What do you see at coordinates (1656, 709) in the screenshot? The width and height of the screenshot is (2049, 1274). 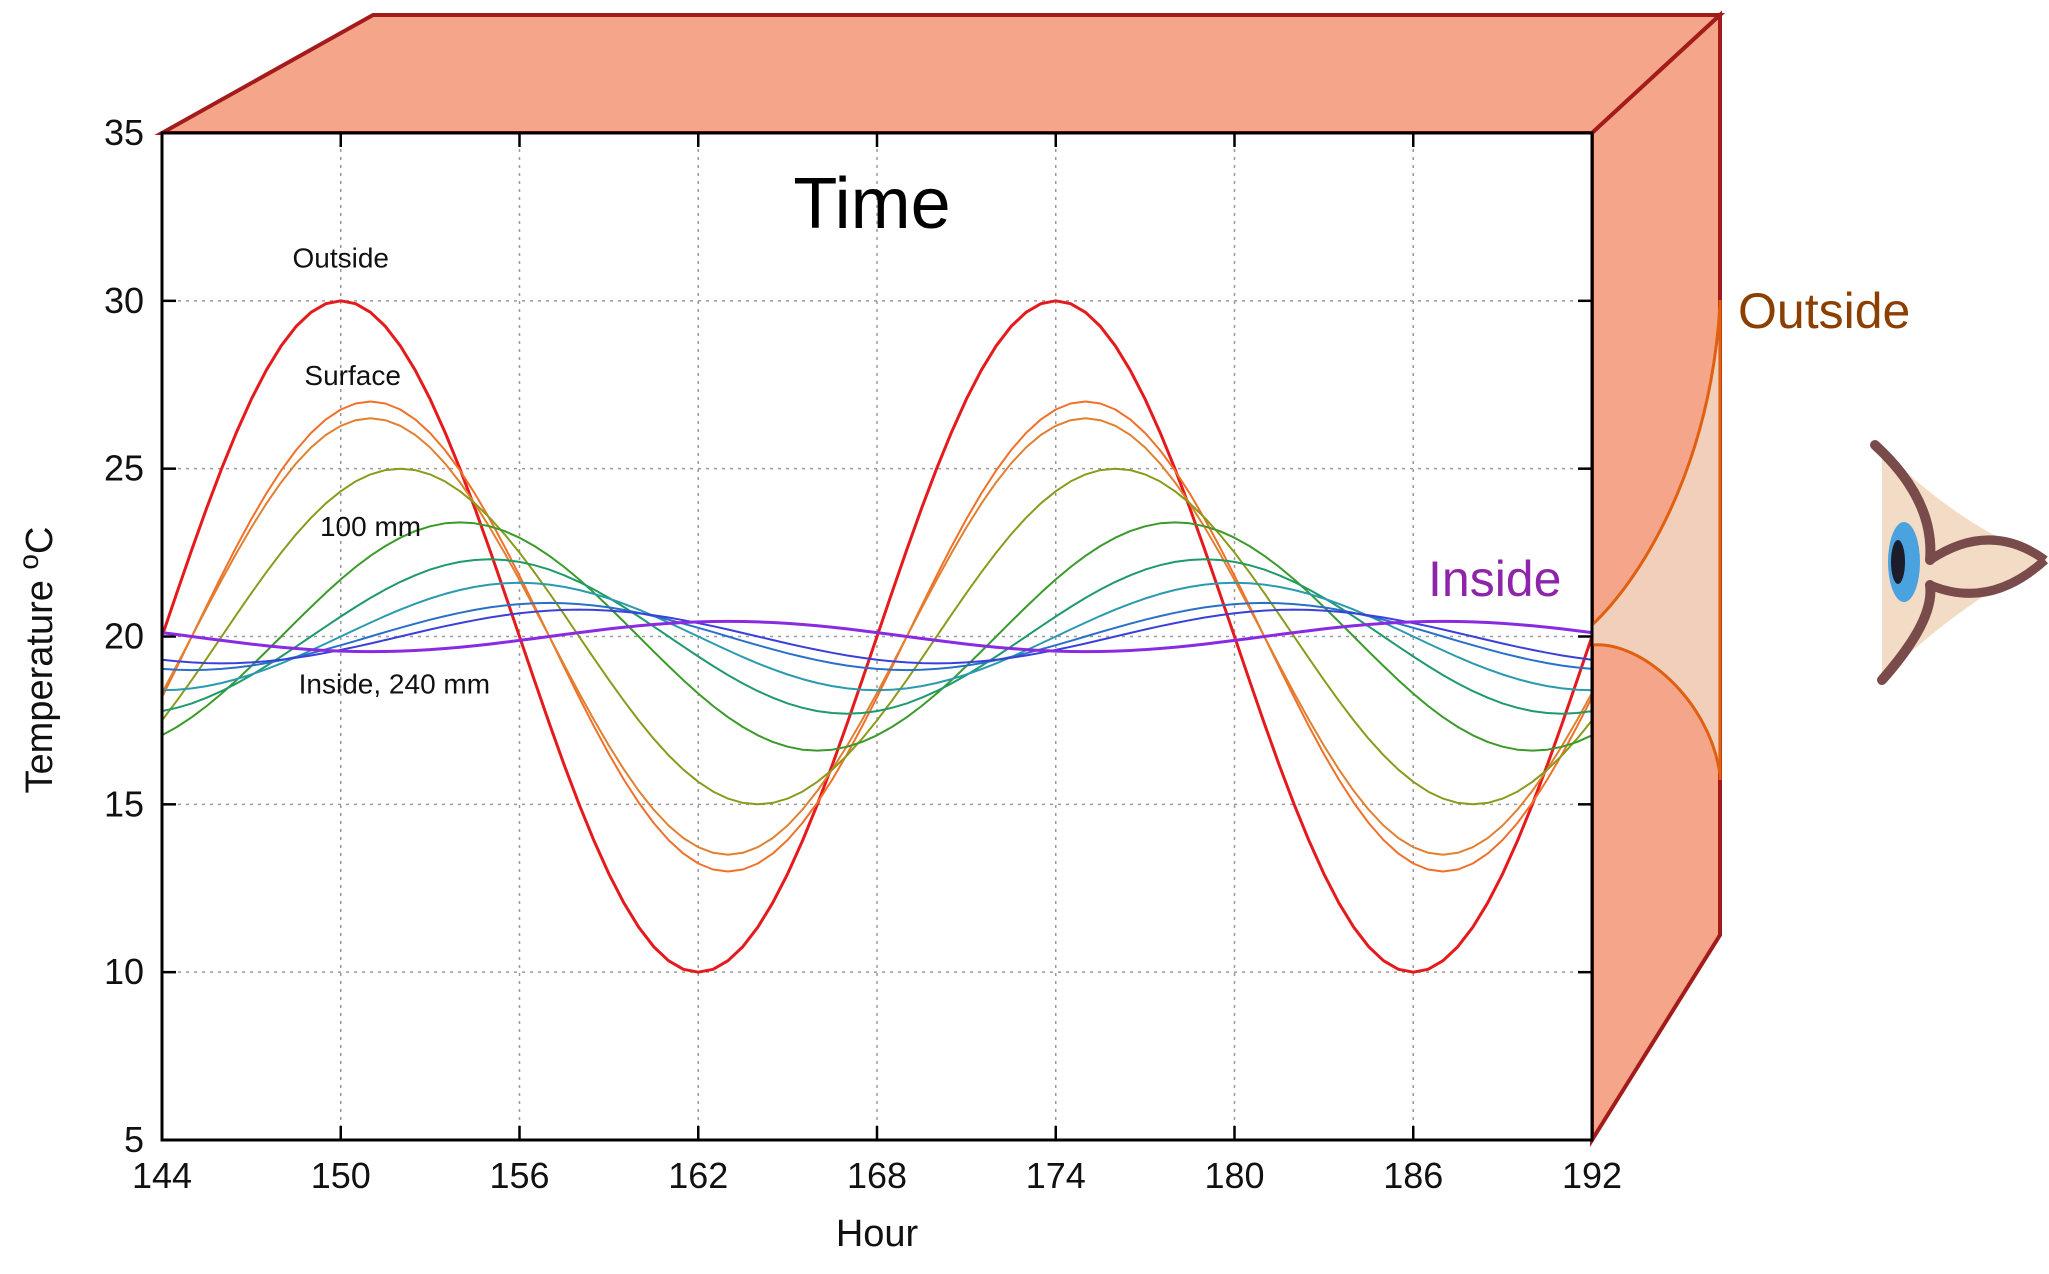 I see `wall-profile-lower-curve` at bounding box center [1656, 709].